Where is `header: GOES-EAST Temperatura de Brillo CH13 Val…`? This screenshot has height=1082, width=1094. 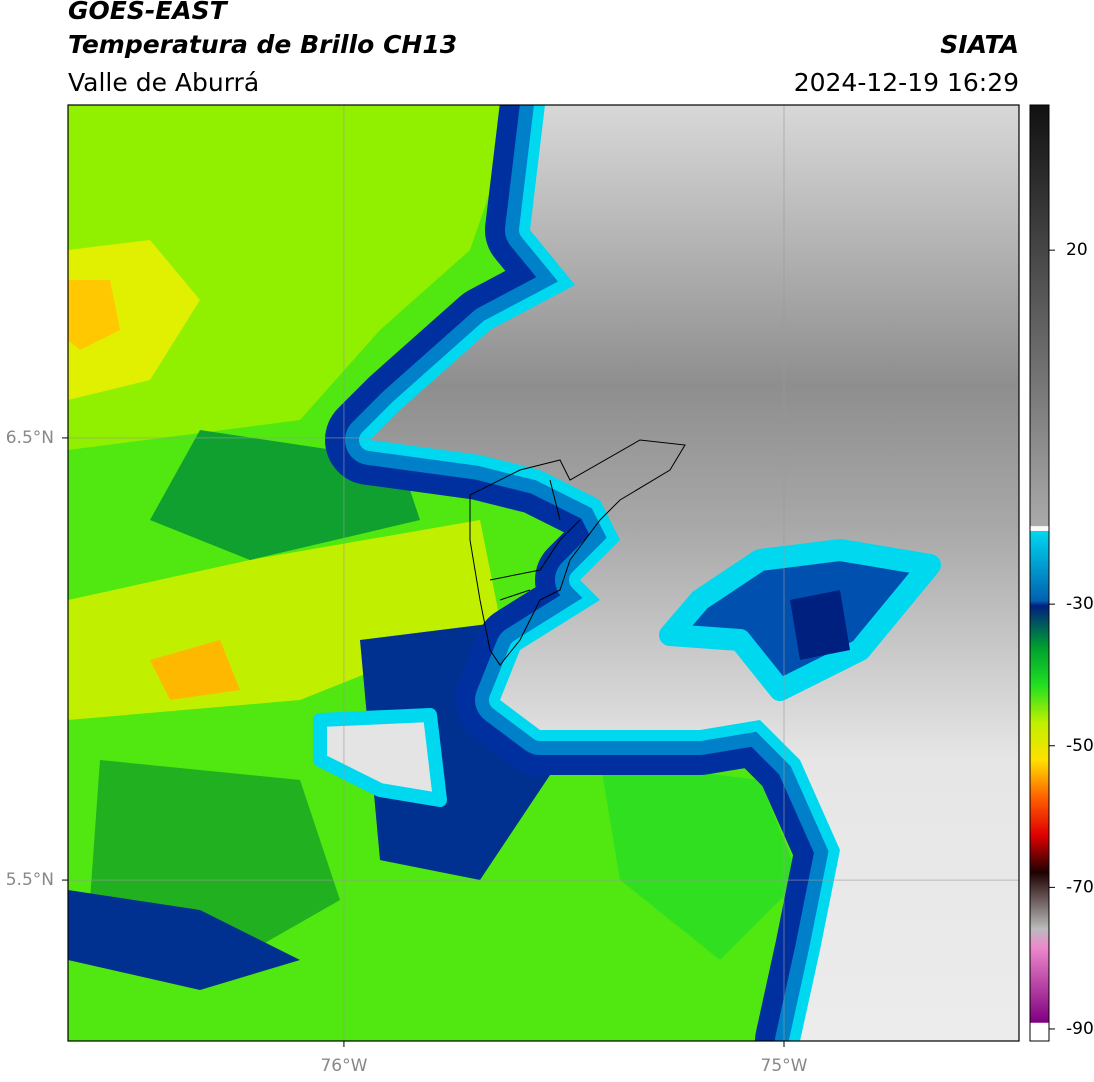 header: GOES-EAST Temperatura de Brillo CH13 Val… is located at coordinates (543, 48).